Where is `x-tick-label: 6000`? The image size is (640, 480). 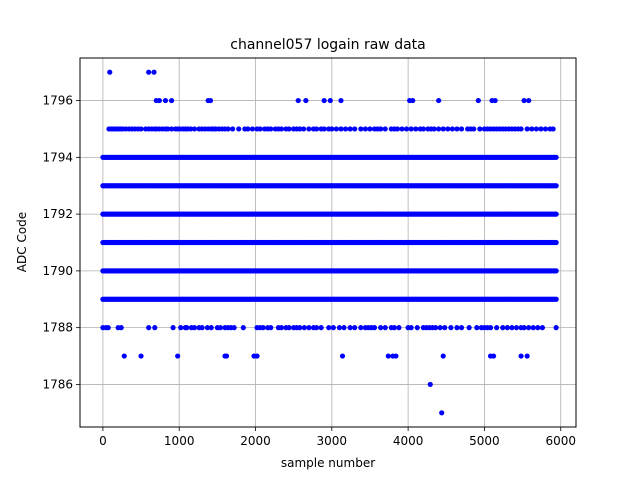 x-tick-label: 6000 is located at coordinates (560, 441).